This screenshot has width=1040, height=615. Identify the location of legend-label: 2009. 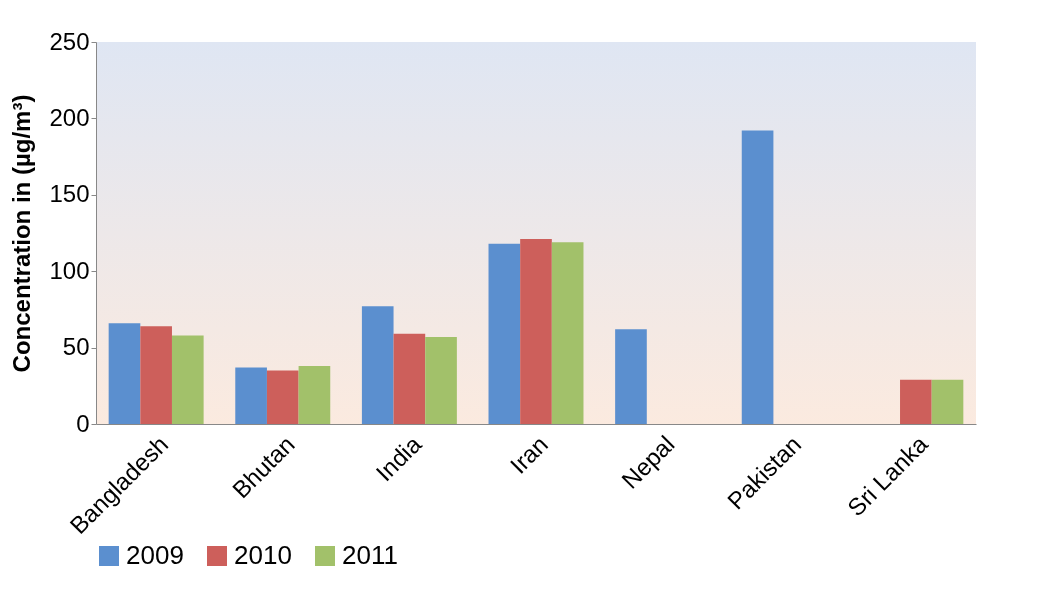
(155, 555).